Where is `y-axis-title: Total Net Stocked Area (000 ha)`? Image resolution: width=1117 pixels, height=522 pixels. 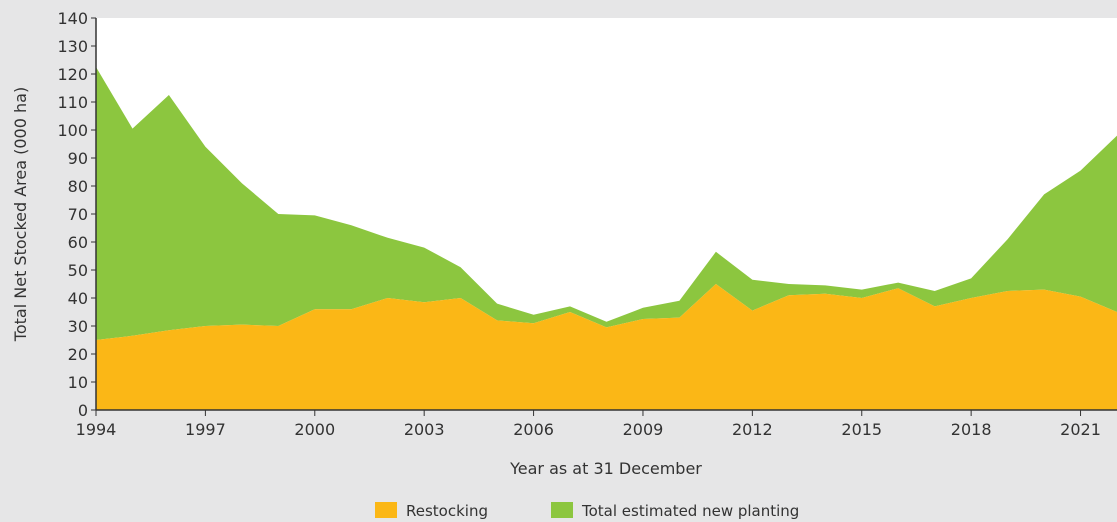
y-axis-title: Total Net Stocked Area (000 ha) is located at coordinates (20, 214).